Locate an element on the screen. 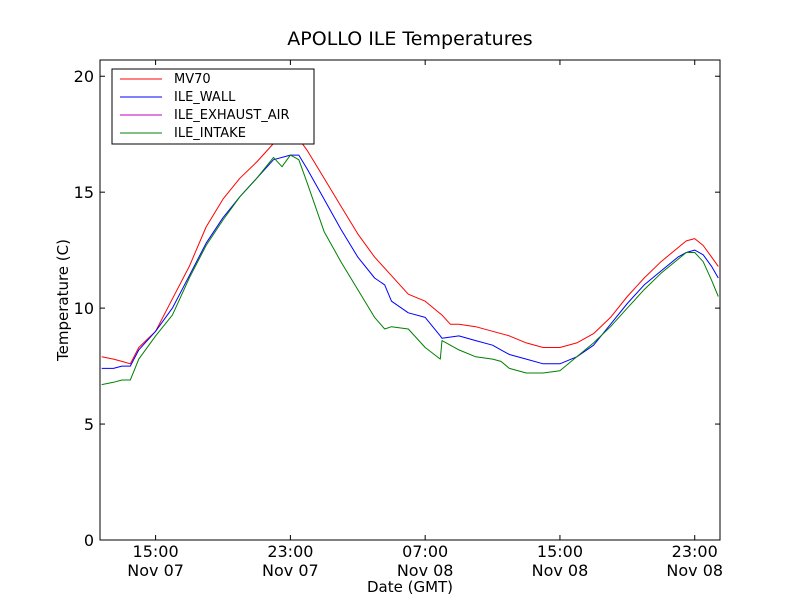  y-tick-label: 10 is located at coordinates (84, 308).